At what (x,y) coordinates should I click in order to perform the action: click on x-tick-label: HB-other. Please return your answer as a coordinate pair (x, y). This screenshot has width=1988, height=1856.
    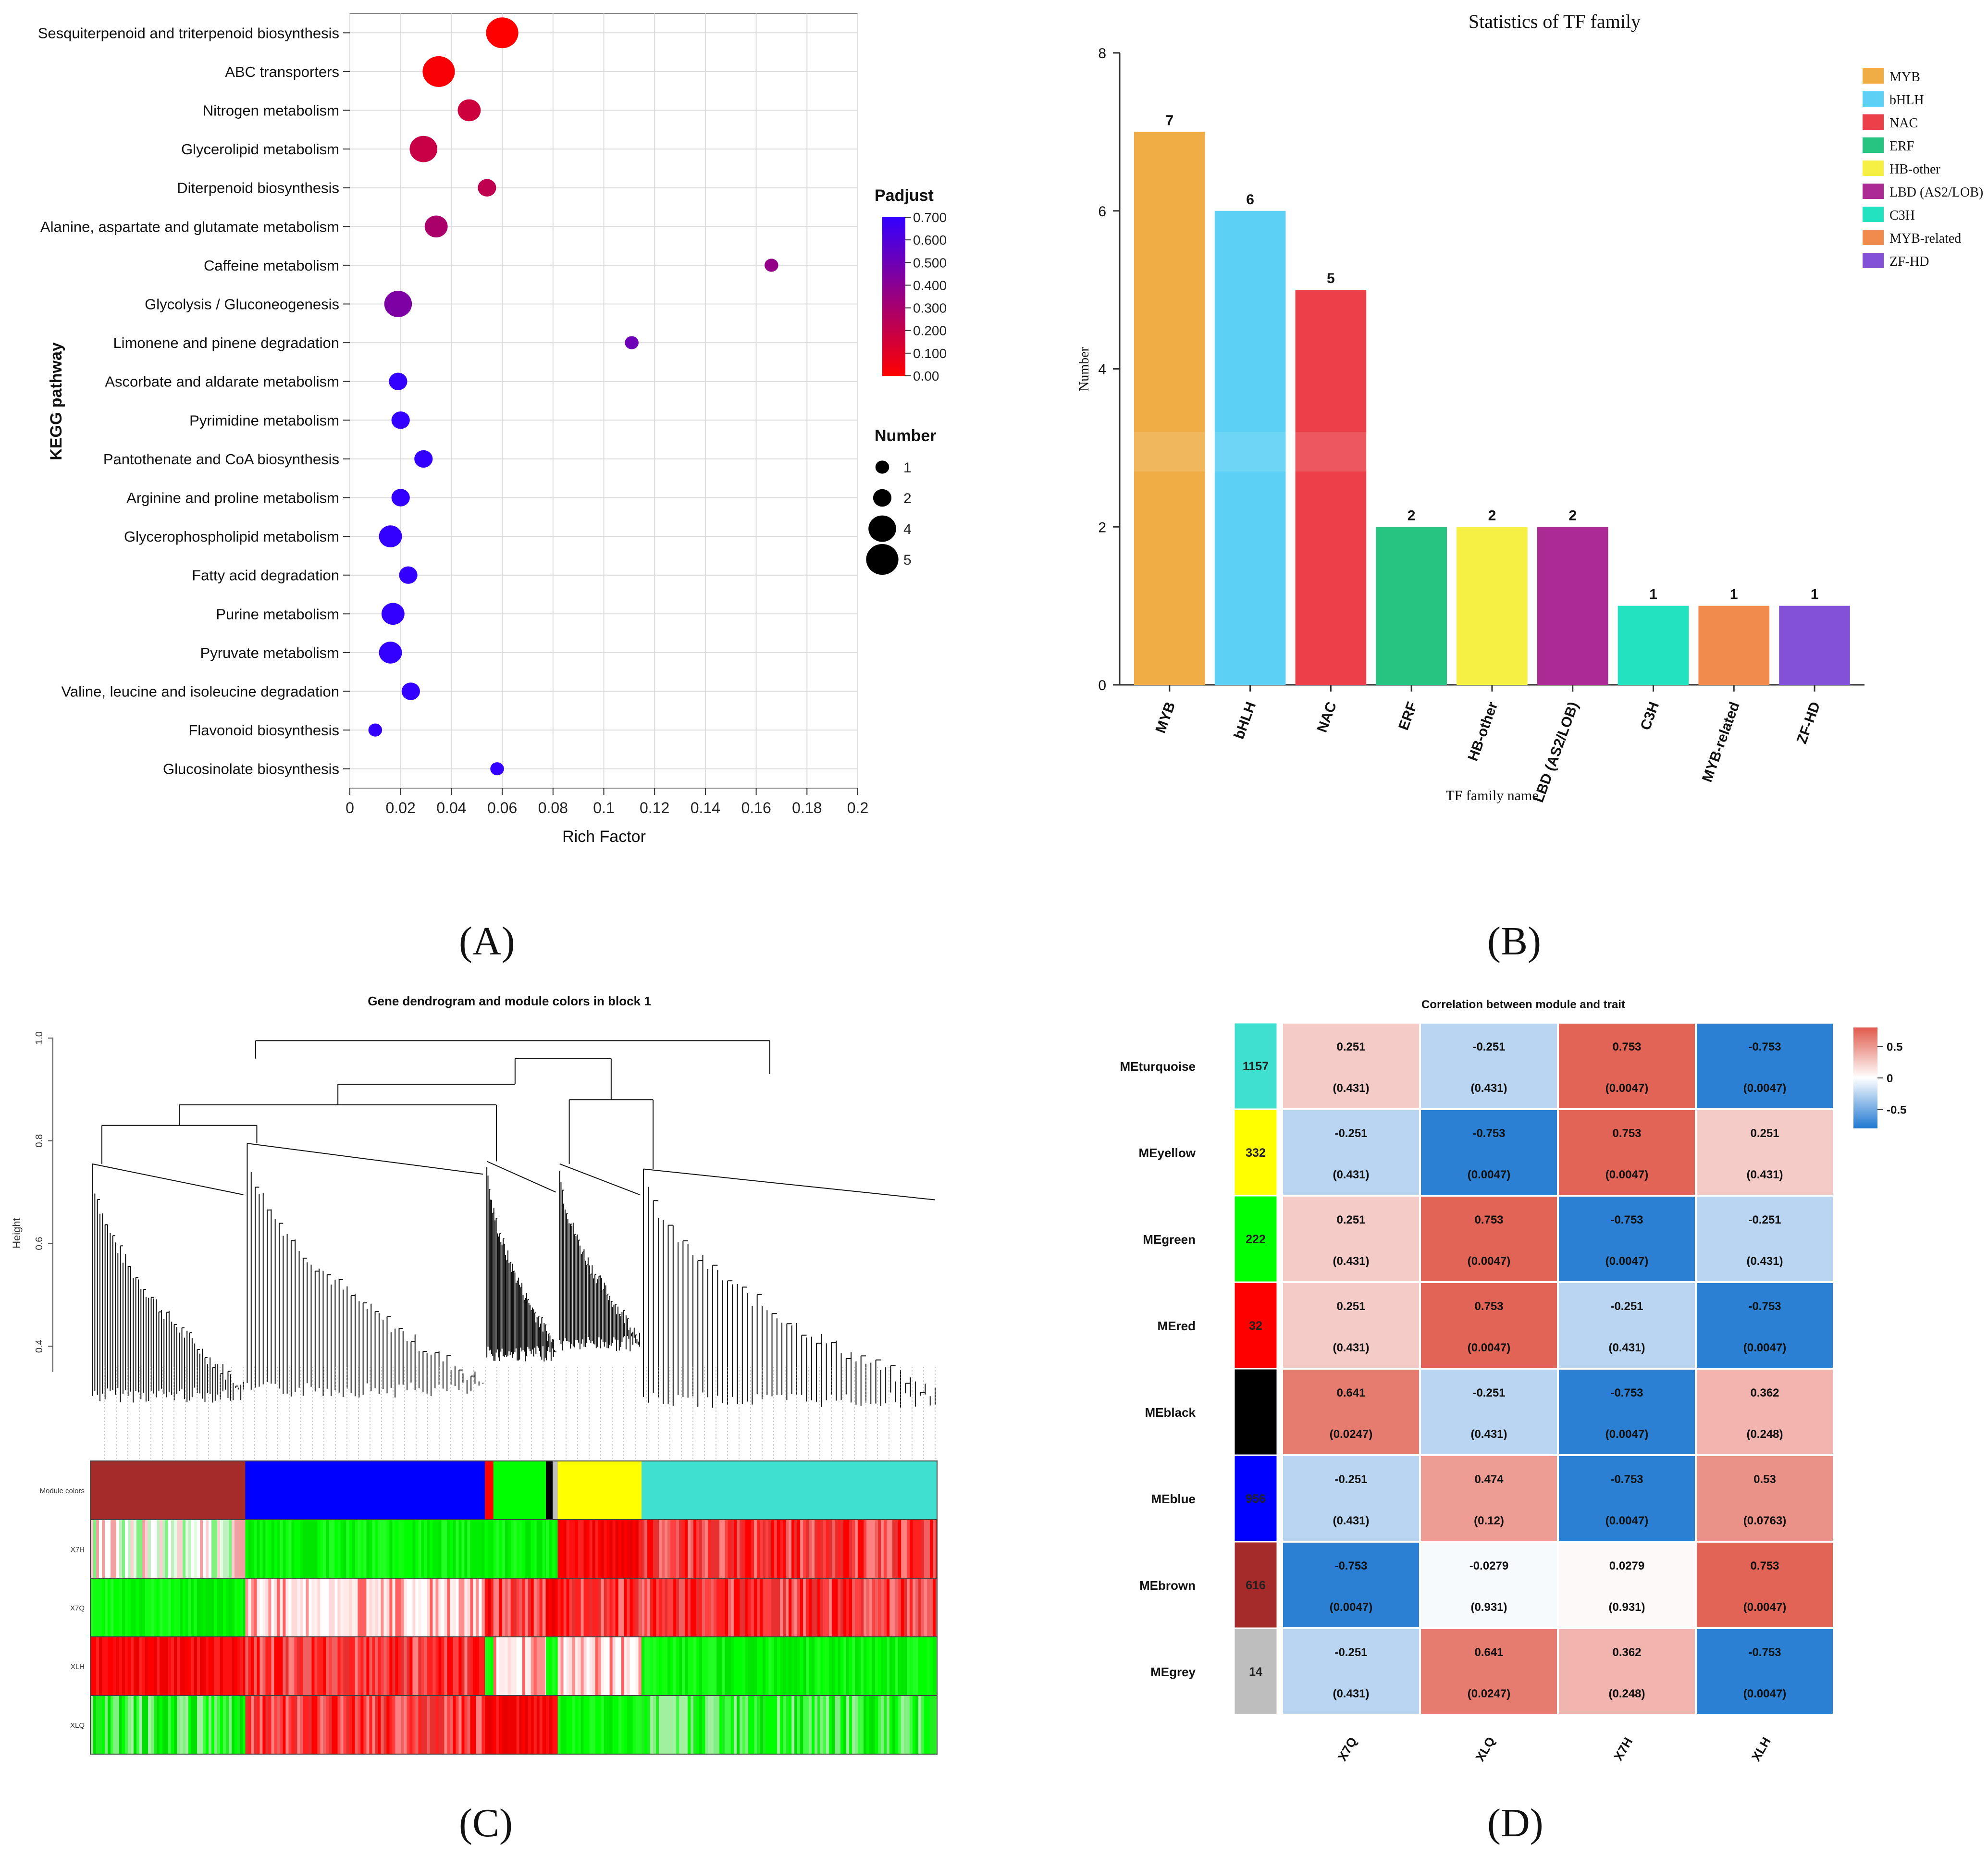
    Looking at the image, I should click on (1483, 731).